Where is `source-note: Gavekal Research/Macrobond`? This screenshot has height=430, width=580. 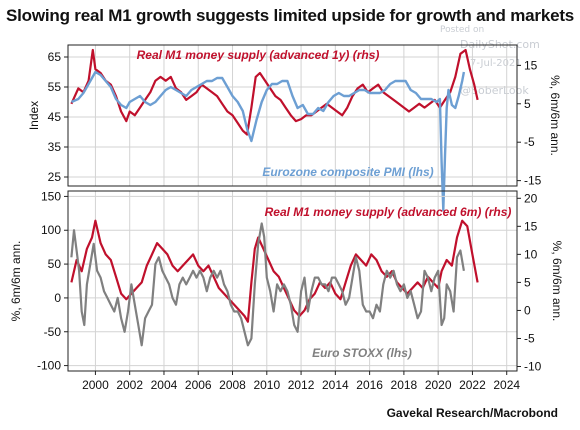 source-note: Gavekal Research/Macrobond is located at coordinates (472, 413).